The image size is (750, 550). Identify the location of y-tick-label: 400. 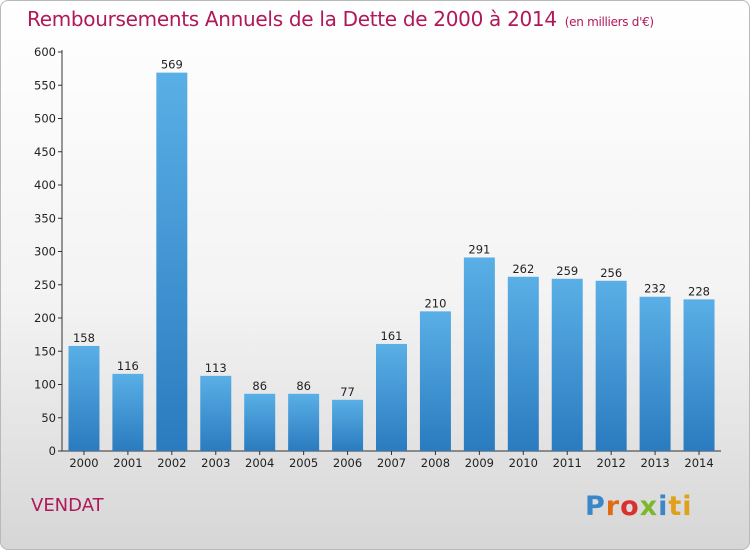
(45, 185).